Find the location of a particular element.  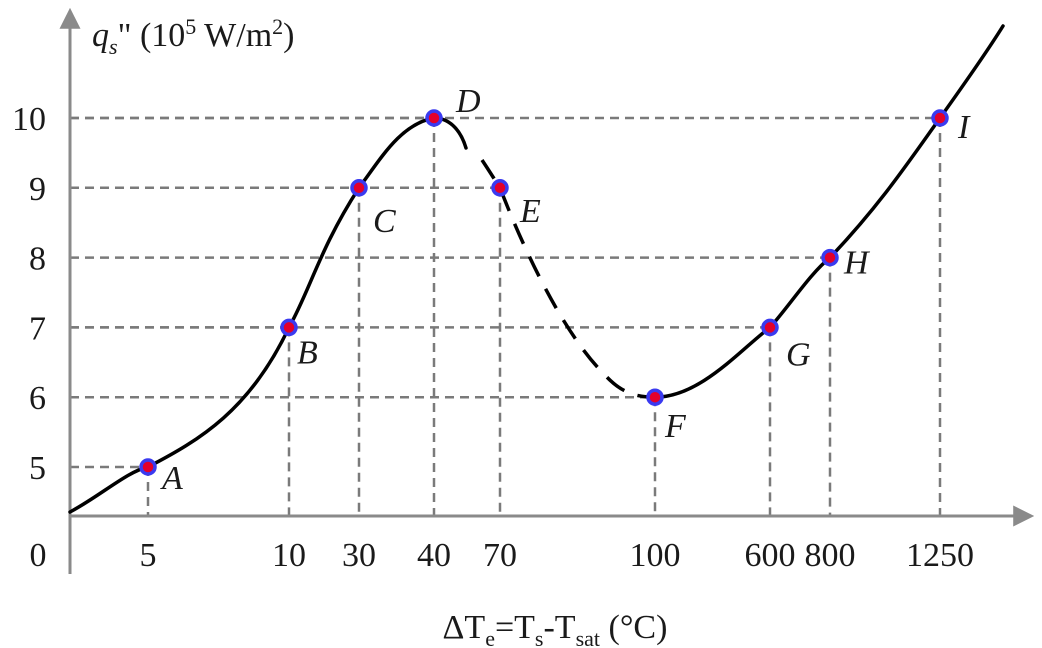

x-tick-label-800: 800 is located at coordinates (830, 555).